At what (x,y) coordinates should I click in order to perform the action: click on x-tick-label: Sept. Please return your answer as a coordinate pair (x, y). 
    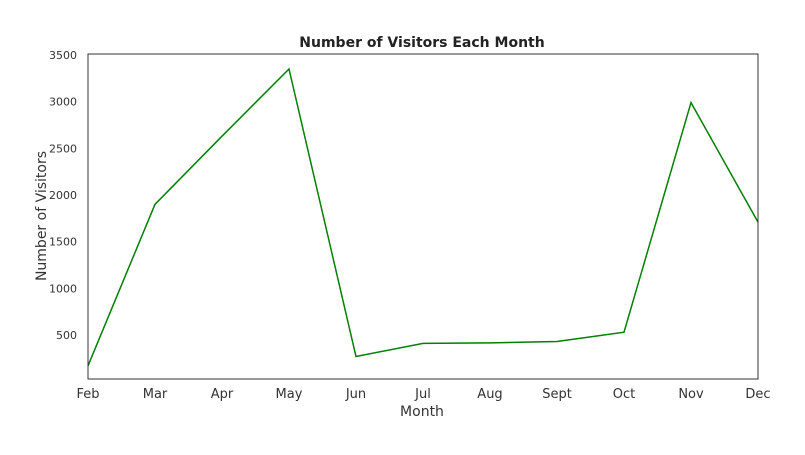
    Looking at the image, I should click on (557, 394).